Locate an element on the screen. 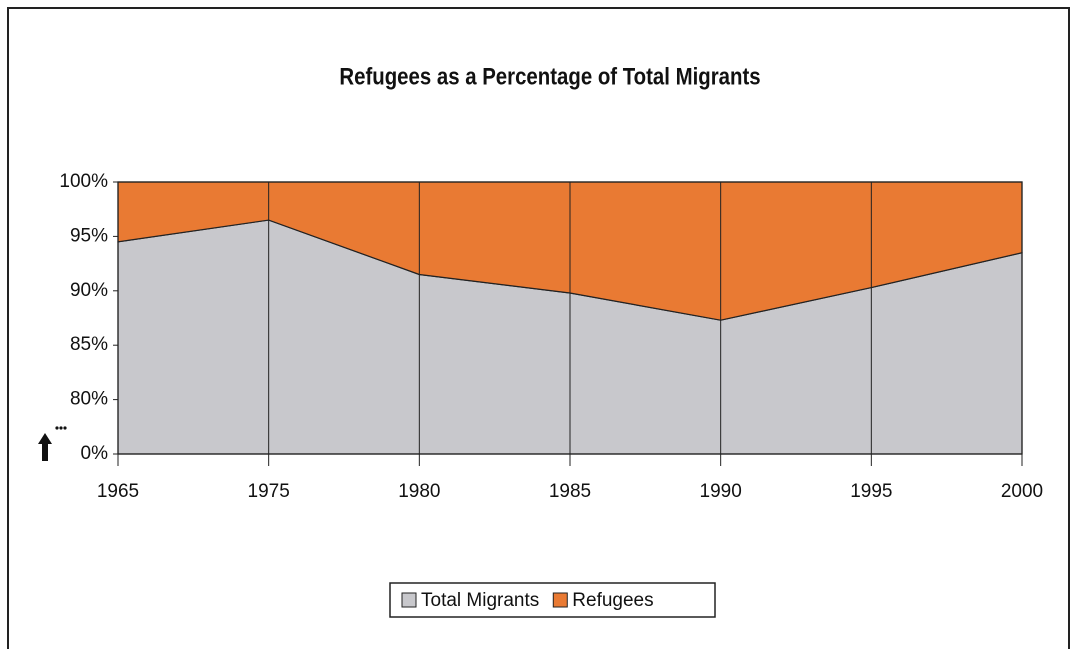 The width and height of the screenshot is (1077, 649). x-tick-label: 1980 is located at coordinates (419, 491).